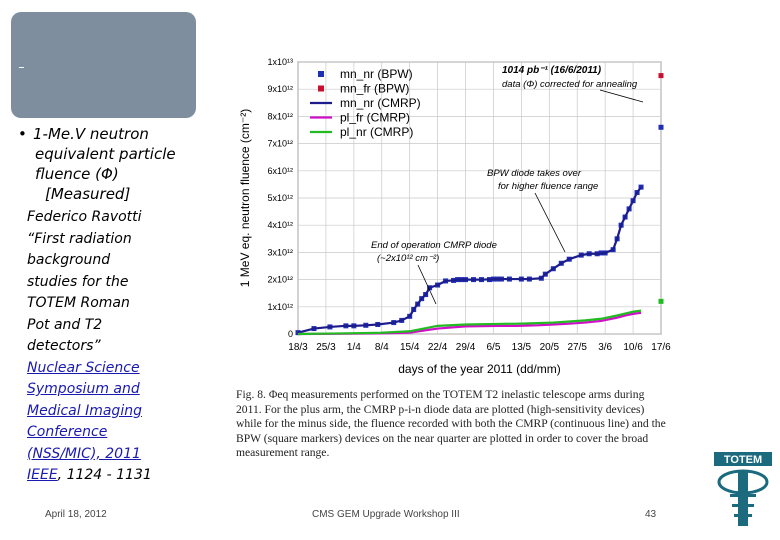 The image size is (780, 540). What do you see at coordinates (466, 347) in the screenshot?
I see `x-tick-label: 29/4` at bounding box center [466, 347].